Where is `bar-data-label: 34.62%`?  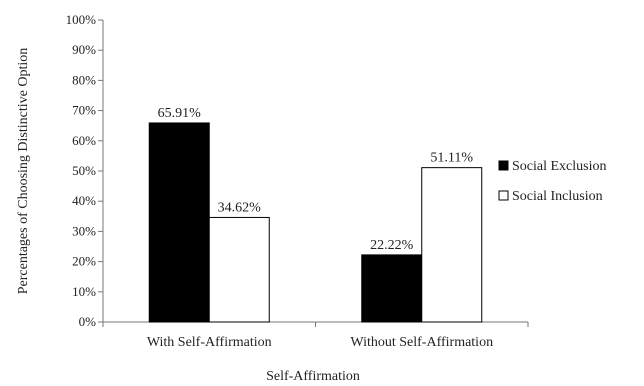 bar-data-label: 34.62% is located at coordinates (240, 207).